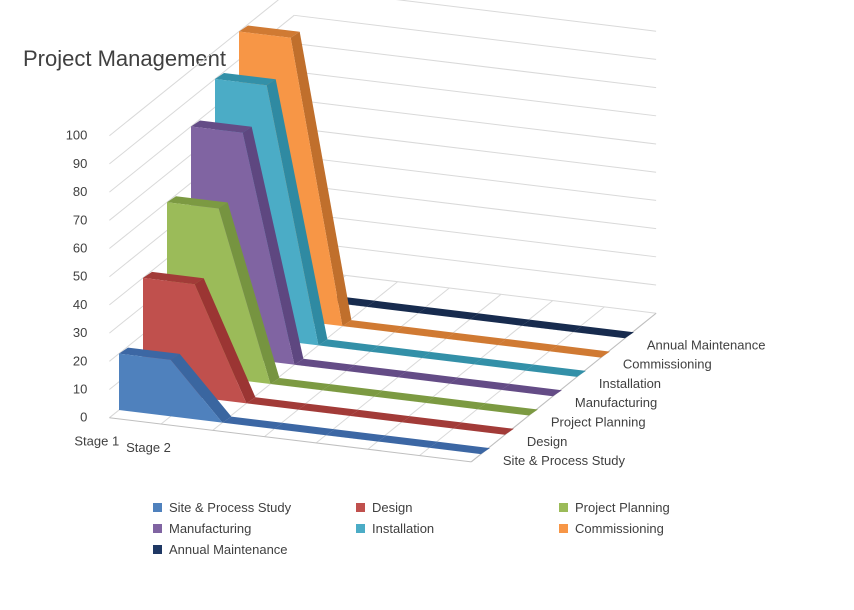  What do you see at coordinates (667, 364) in the screenshot?
I see `series-axis-label: Commissioning` at bounding box center [667, 364].